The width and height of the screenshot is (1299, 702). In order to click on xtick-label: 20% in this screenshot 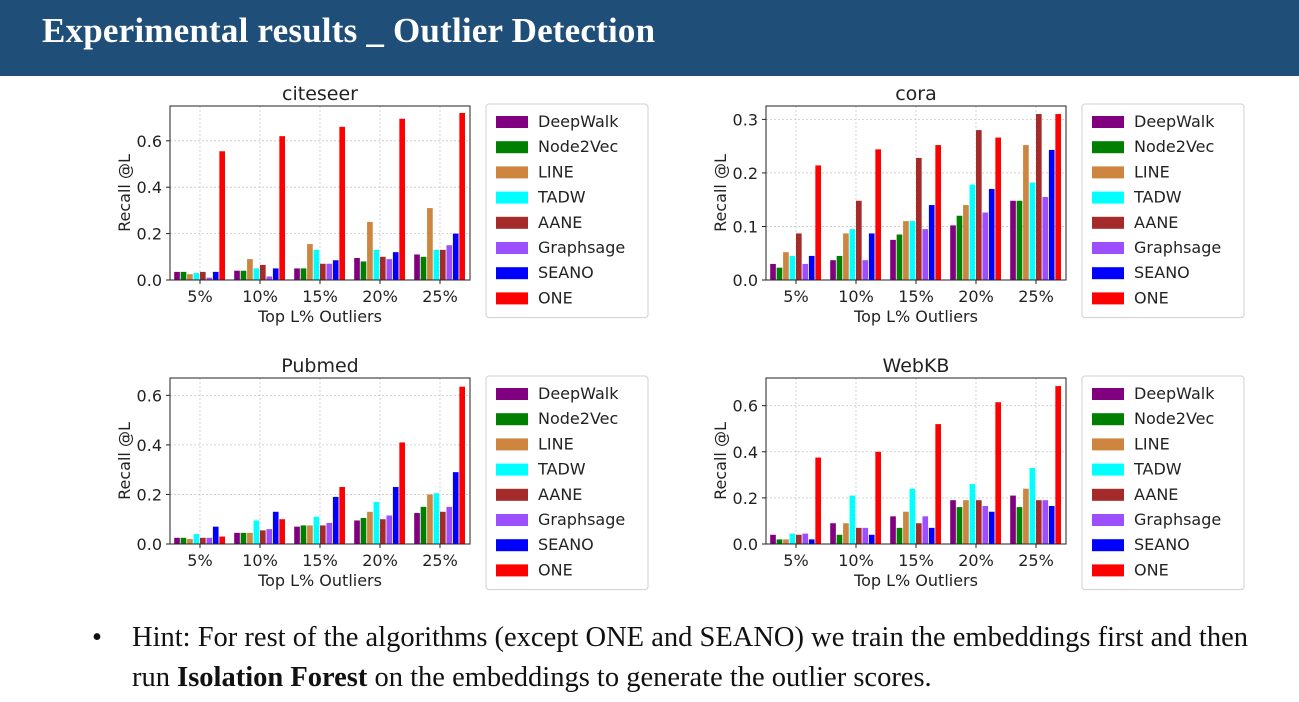, I will do `click(976, 296)`.